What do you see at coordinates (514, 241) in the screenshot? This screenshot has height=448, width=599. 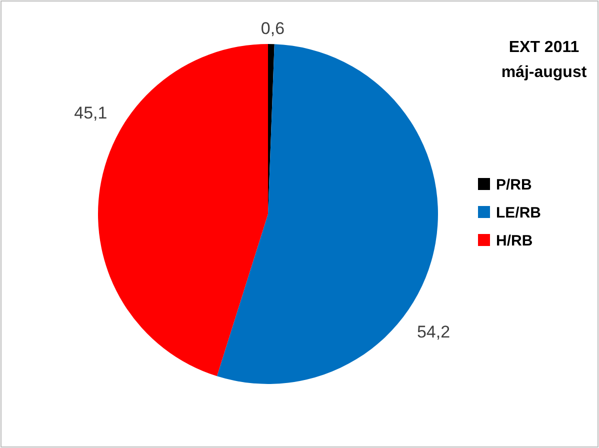 I see `legend-label: H/RB` at bounding box center [514, 241].